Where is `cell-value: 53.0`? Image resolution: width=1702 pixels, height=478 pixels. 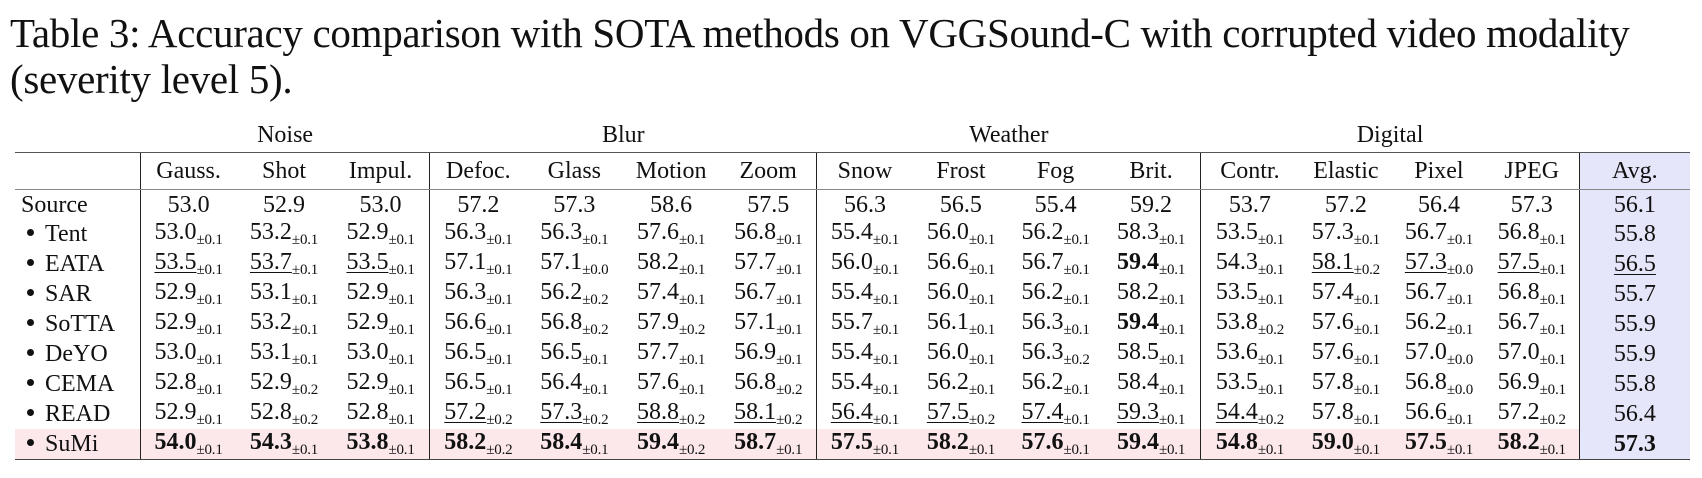 cell-value: 53.0 is located at coordinates (175, 232).